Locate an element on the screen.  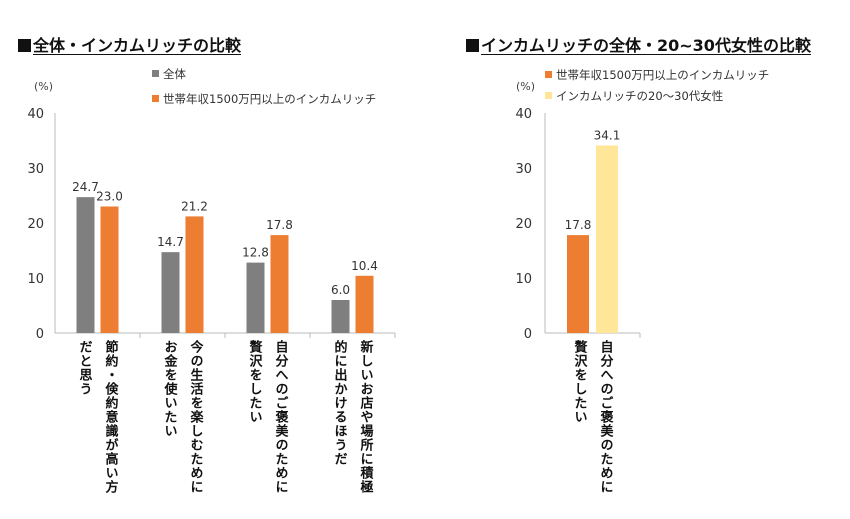
category-label: 今の生活を楽しむために お金を使いたい is located at coordinates (182, 417).